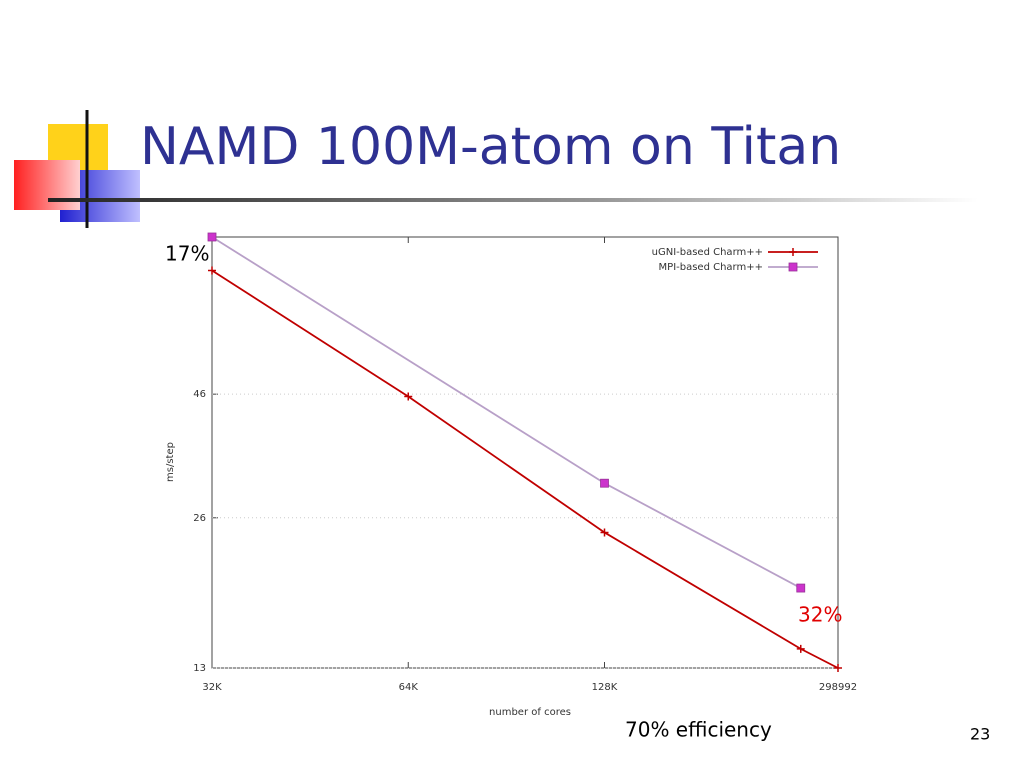 This screenshot has width=1024, height=768. I want to click on slide-title: NAMD 100M-atom on Titan, so click(490, 147).